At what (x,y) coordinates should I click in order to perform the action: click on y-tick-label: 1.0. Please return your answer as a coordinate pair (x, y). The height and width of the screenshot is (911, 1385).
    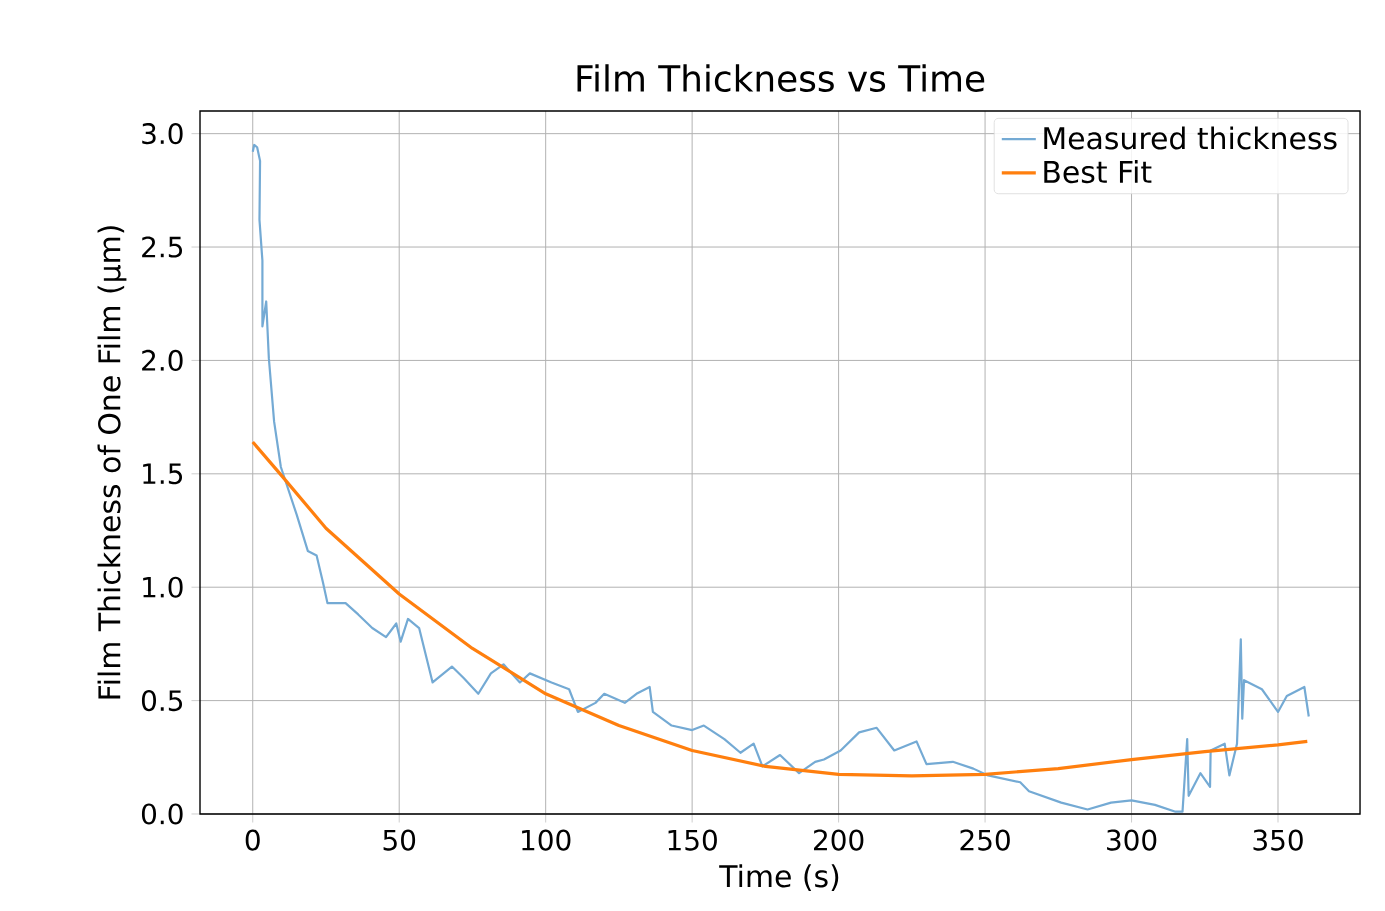
    Looking at the image, I should click on (163, 587).